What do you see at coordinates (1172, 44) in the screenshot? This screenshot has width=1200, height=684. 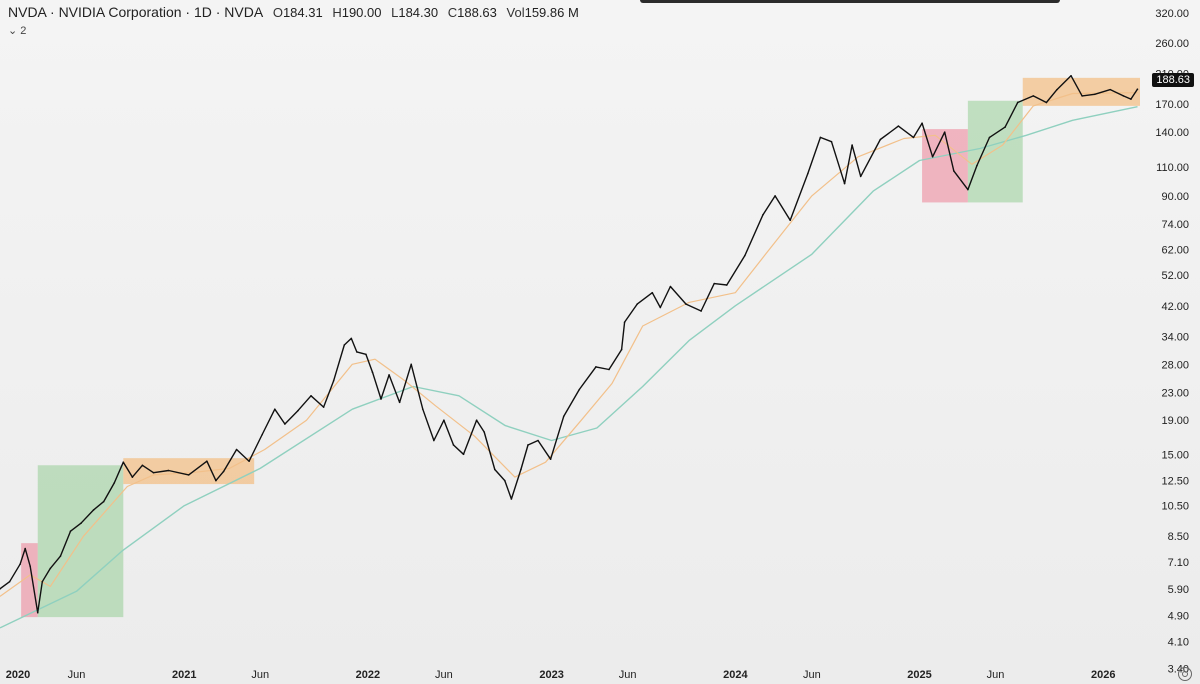 I see `y-tick-label: 260.00` at bounding box center [1172, 44].